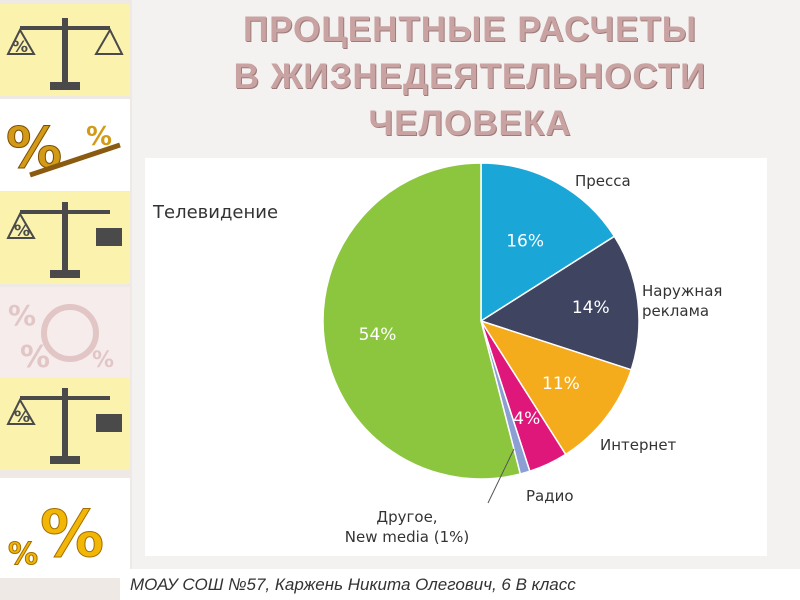 This screenshot has height=600, width=800. What do you see at coordinates (525, 242) in the screenshot?
I see `slice-value-label: 16%` at bounding box center [525, 242].